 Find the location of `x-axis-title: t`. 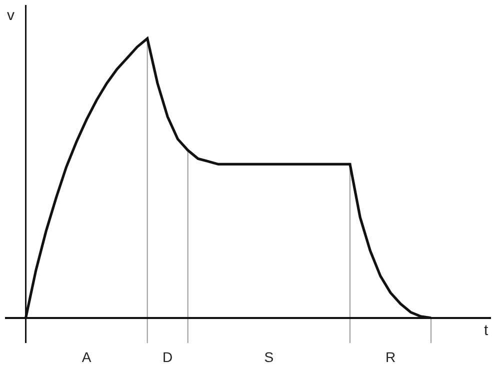

x-axis-title: t is located at coordinates (486, 330).